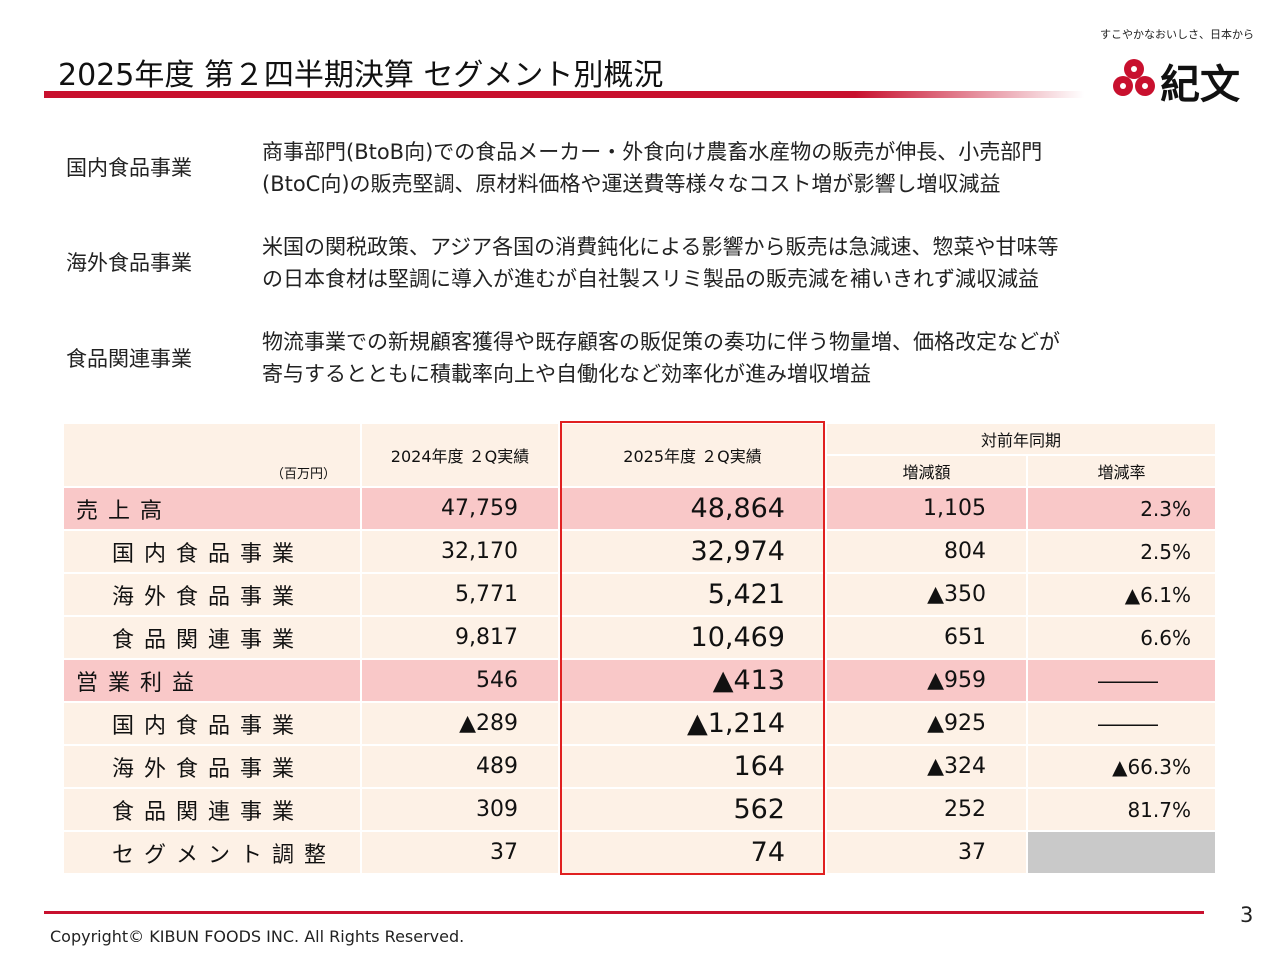  Describe the element at coordinates (460, 723) in the screenshot. I see `cell-prev: ▲289` at that location.